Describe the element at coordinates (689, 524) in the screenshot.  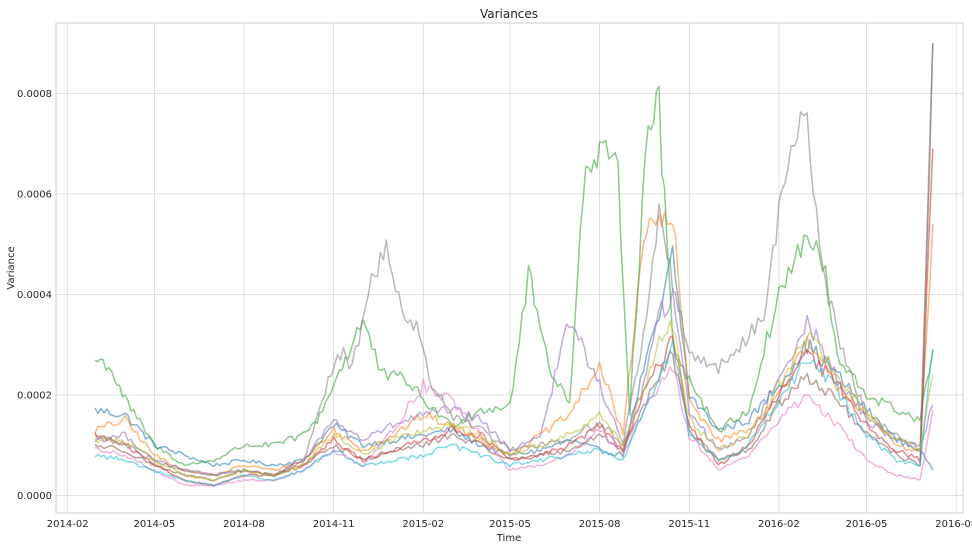
I see `x-tick-label: 2015-11` at that location.